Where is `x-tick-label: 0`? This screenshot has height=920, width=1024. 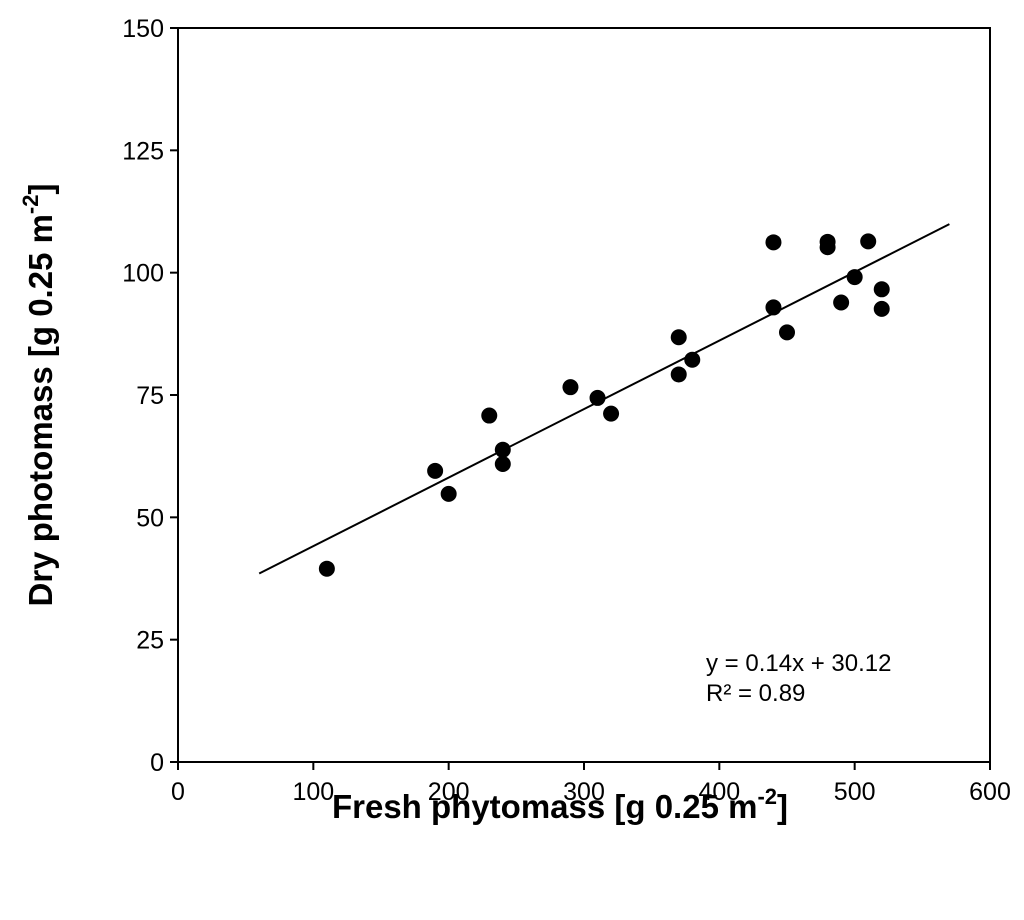 x-tick-label: 0 is located at coordinates (178, 792).